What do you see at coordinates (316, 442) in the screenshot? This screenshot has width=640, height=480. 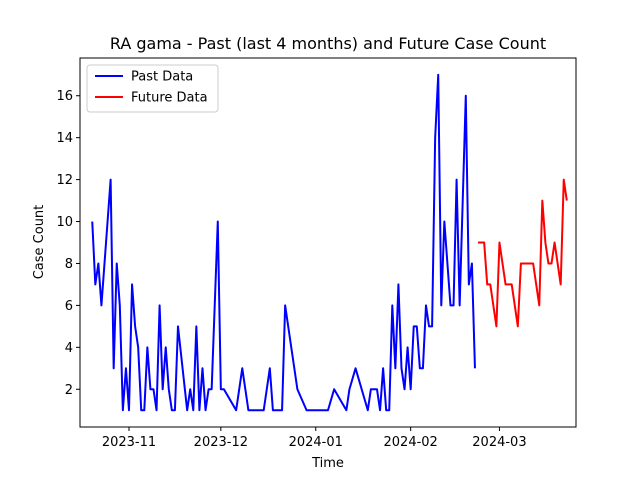 I see `x-tick-label: 2024-01` at bounding box center [316, 442].